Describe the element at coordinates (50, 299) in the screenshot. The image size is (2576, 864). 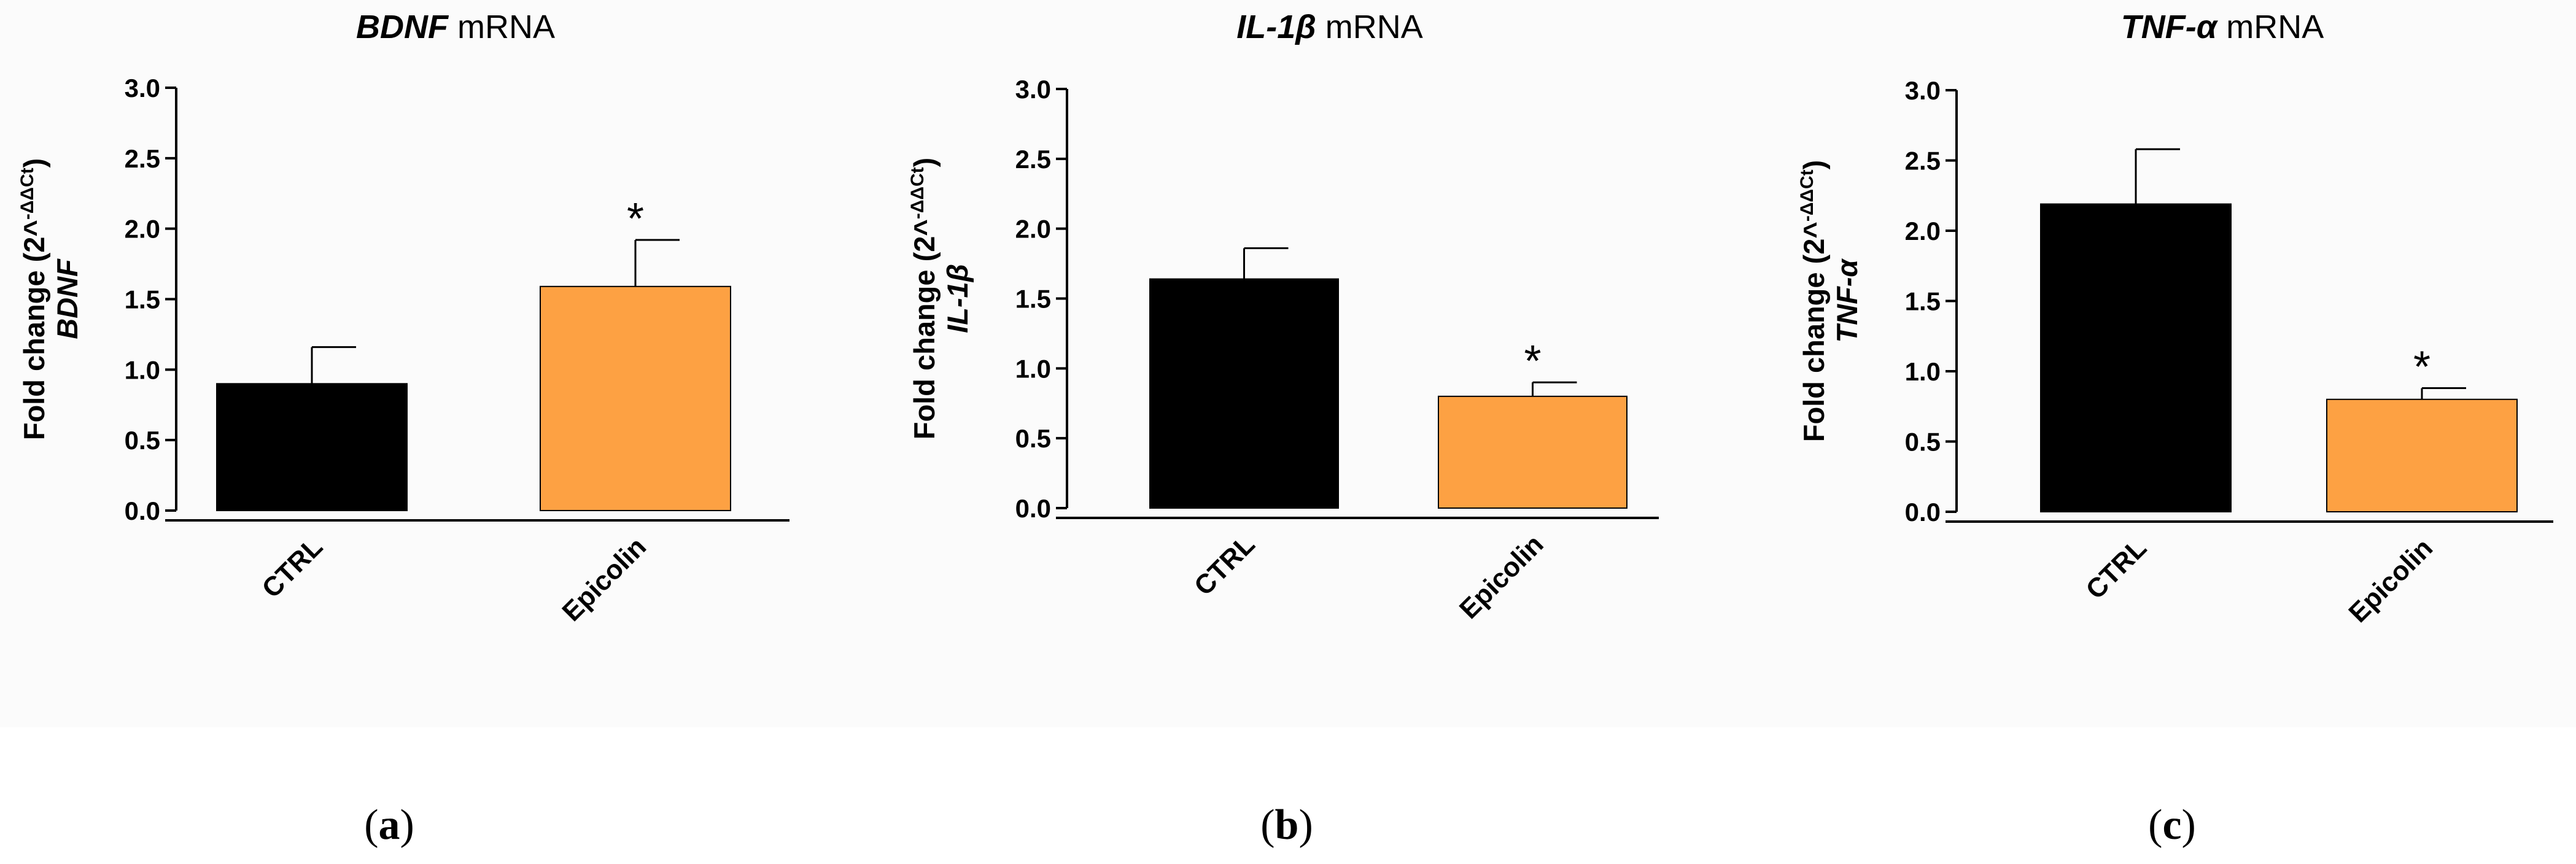
I see `y-axis-label: Fold change (2^-ΔΔCt)BDNF` at that location.